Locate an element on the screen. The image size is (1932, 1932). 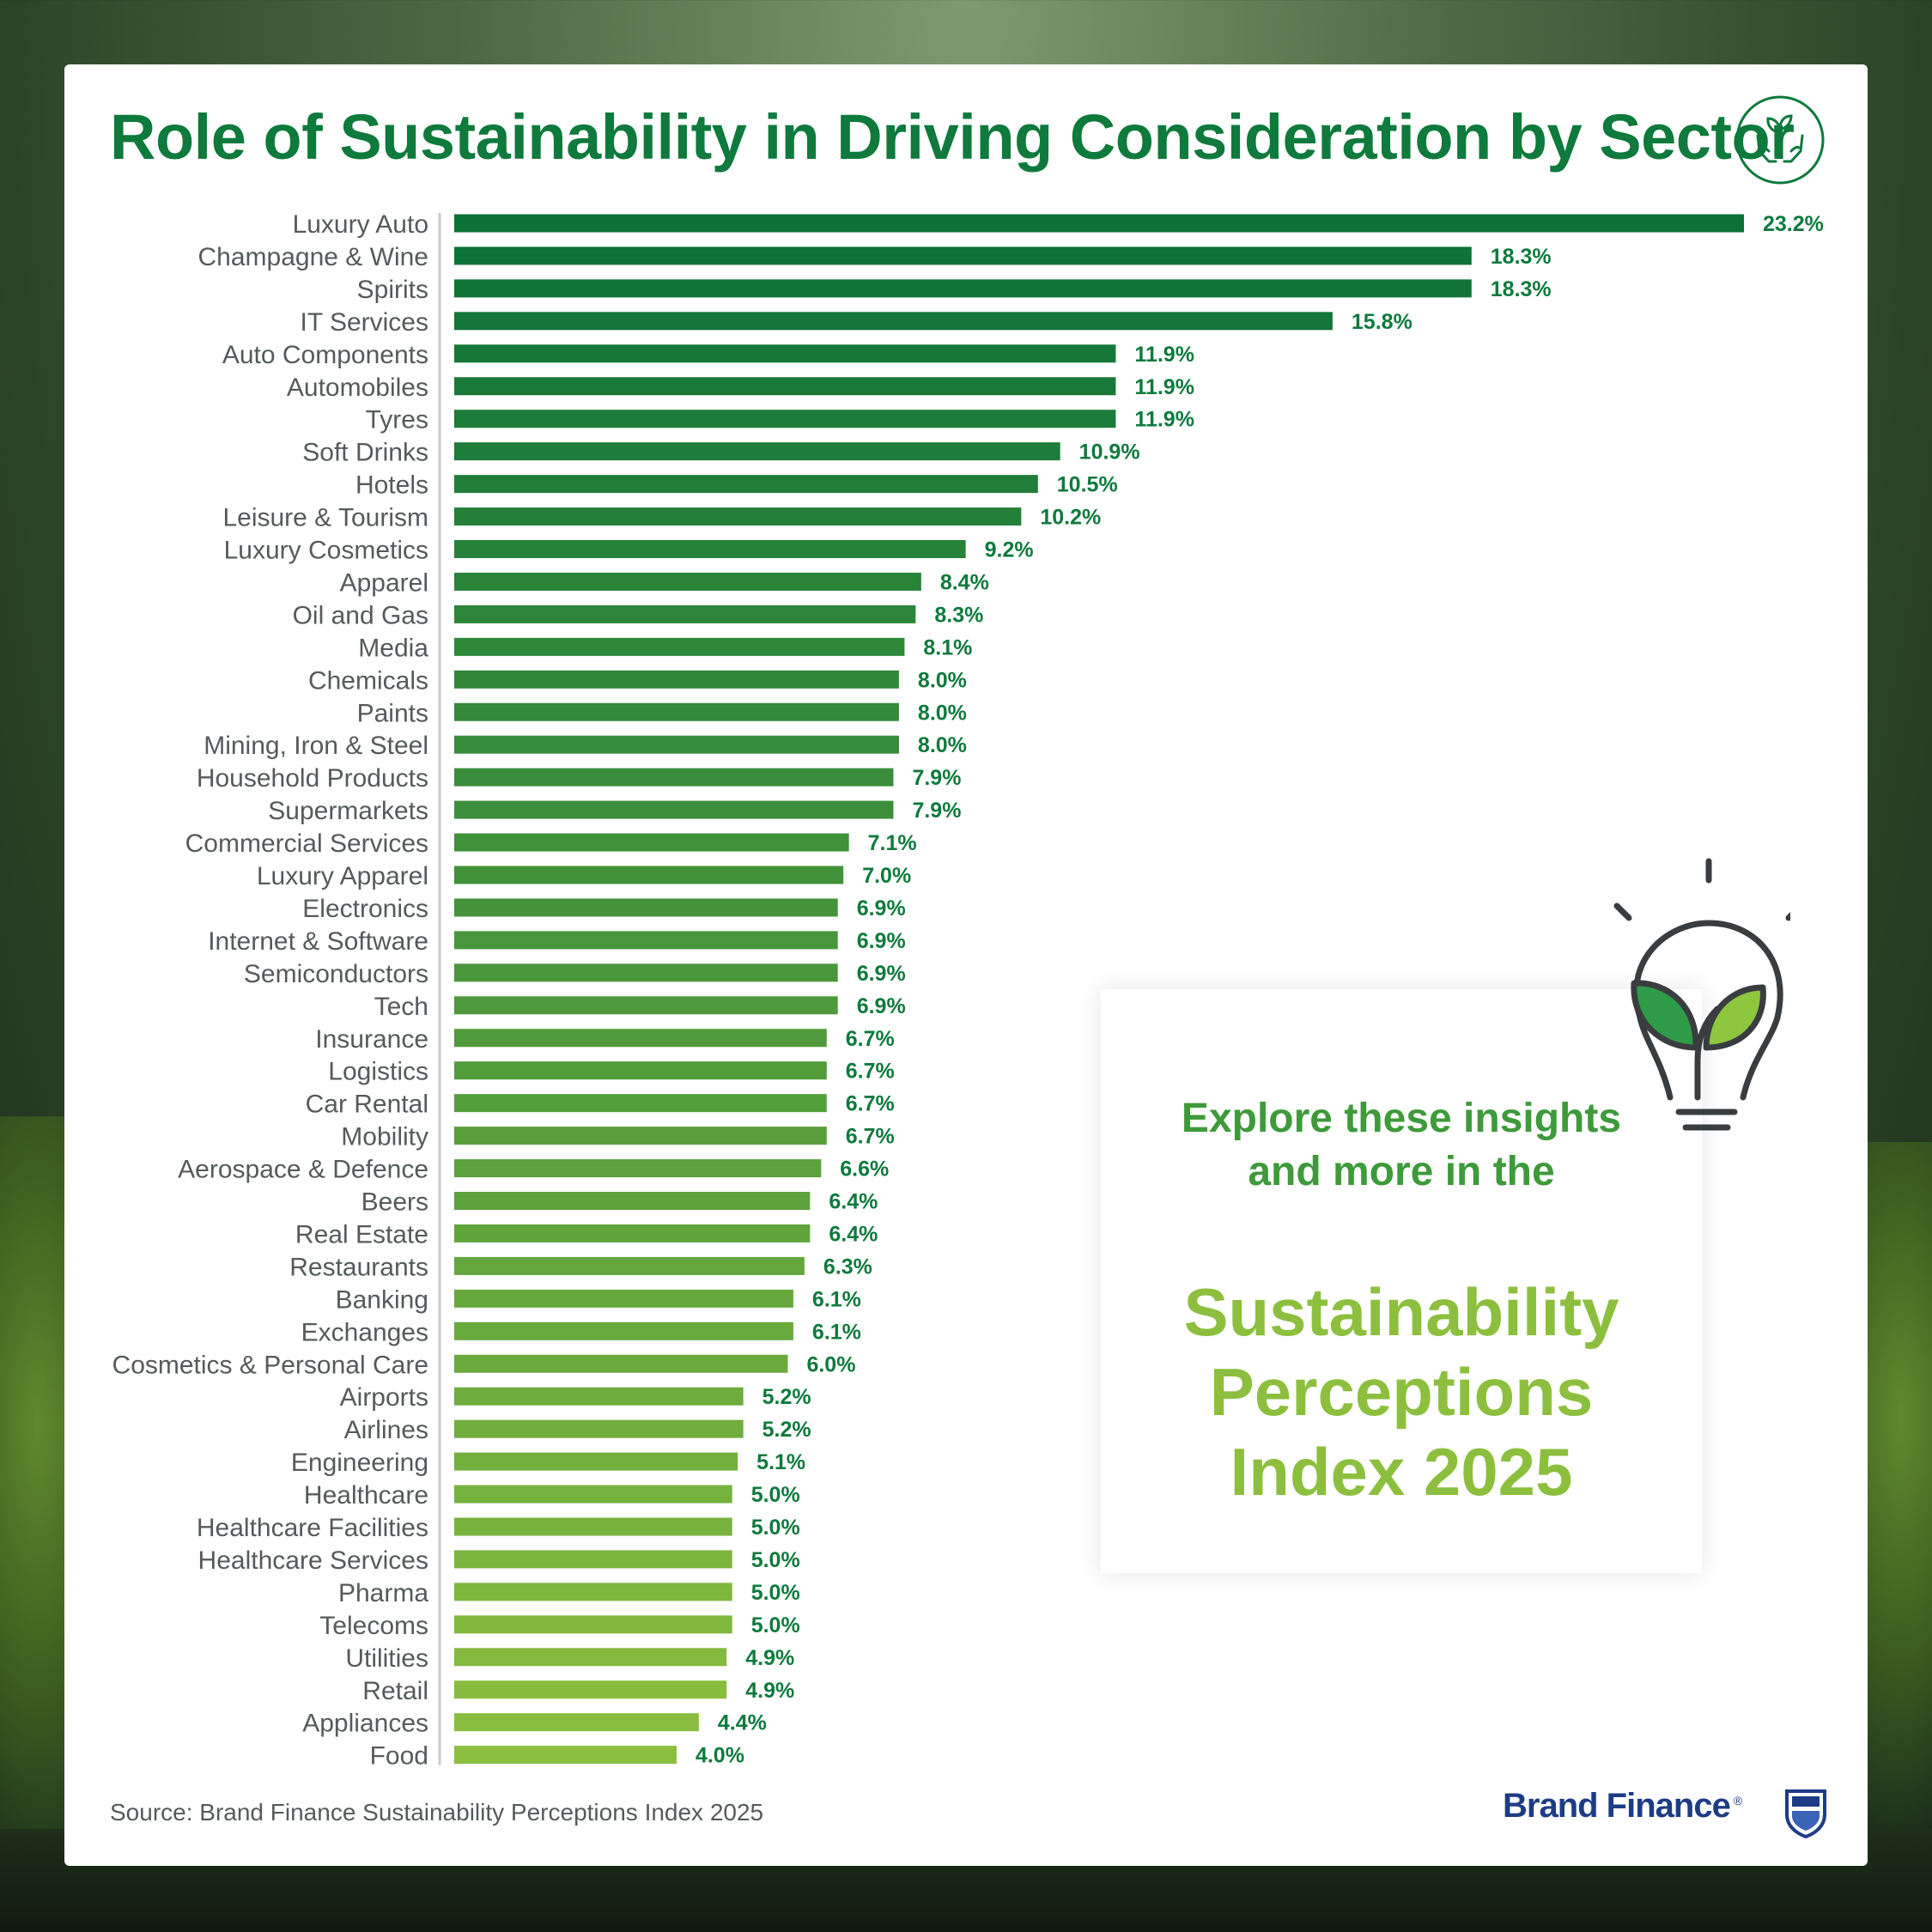
category-label: Luxury Auto is located at coordinates (360, 225).